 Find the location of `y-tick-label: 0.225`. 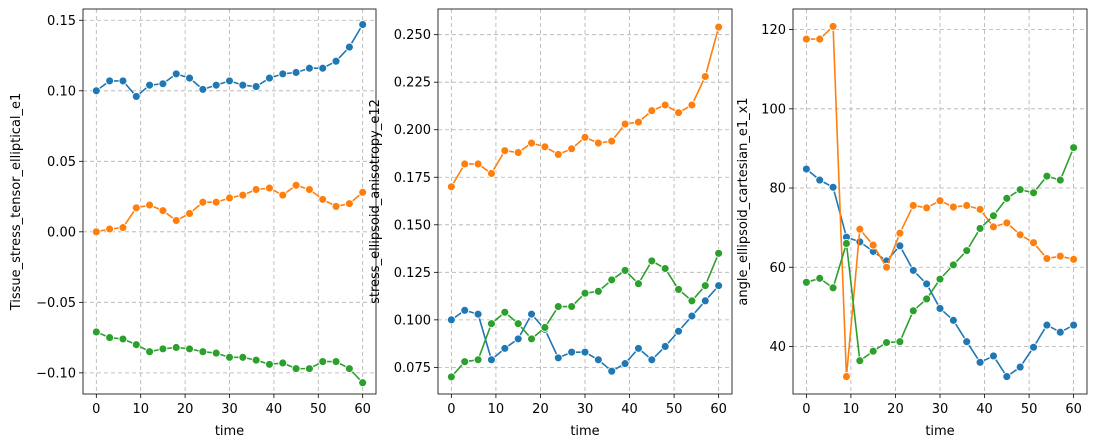

y-tick-label: 0.225 is located at coordinates (412, 83).